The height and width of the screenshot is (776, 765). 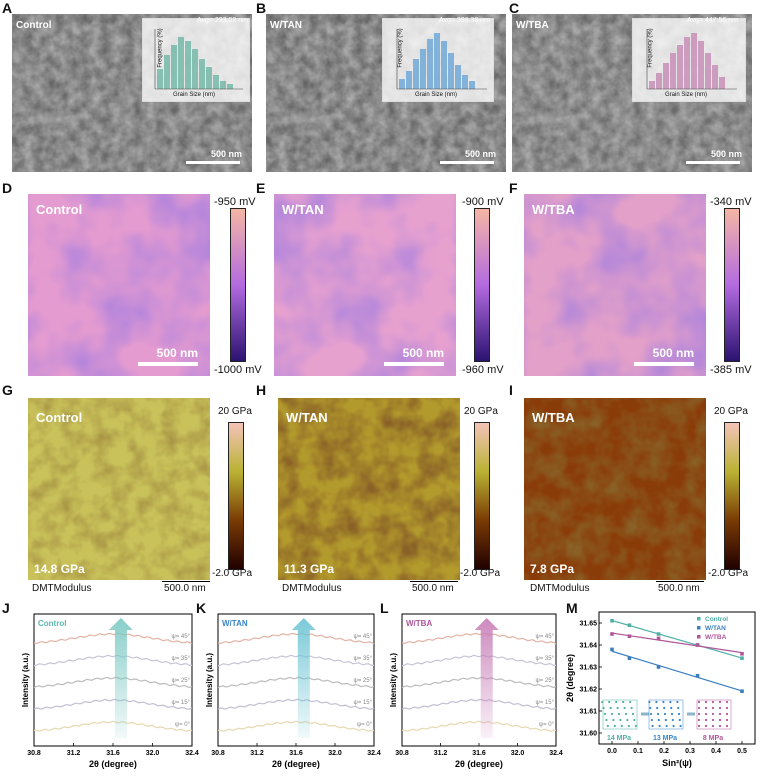 What do you see at coordinates (119, 285) in the screenshot?
I see `kpfm-map-control: Control 500 nm` at bounding box center [119, 285].